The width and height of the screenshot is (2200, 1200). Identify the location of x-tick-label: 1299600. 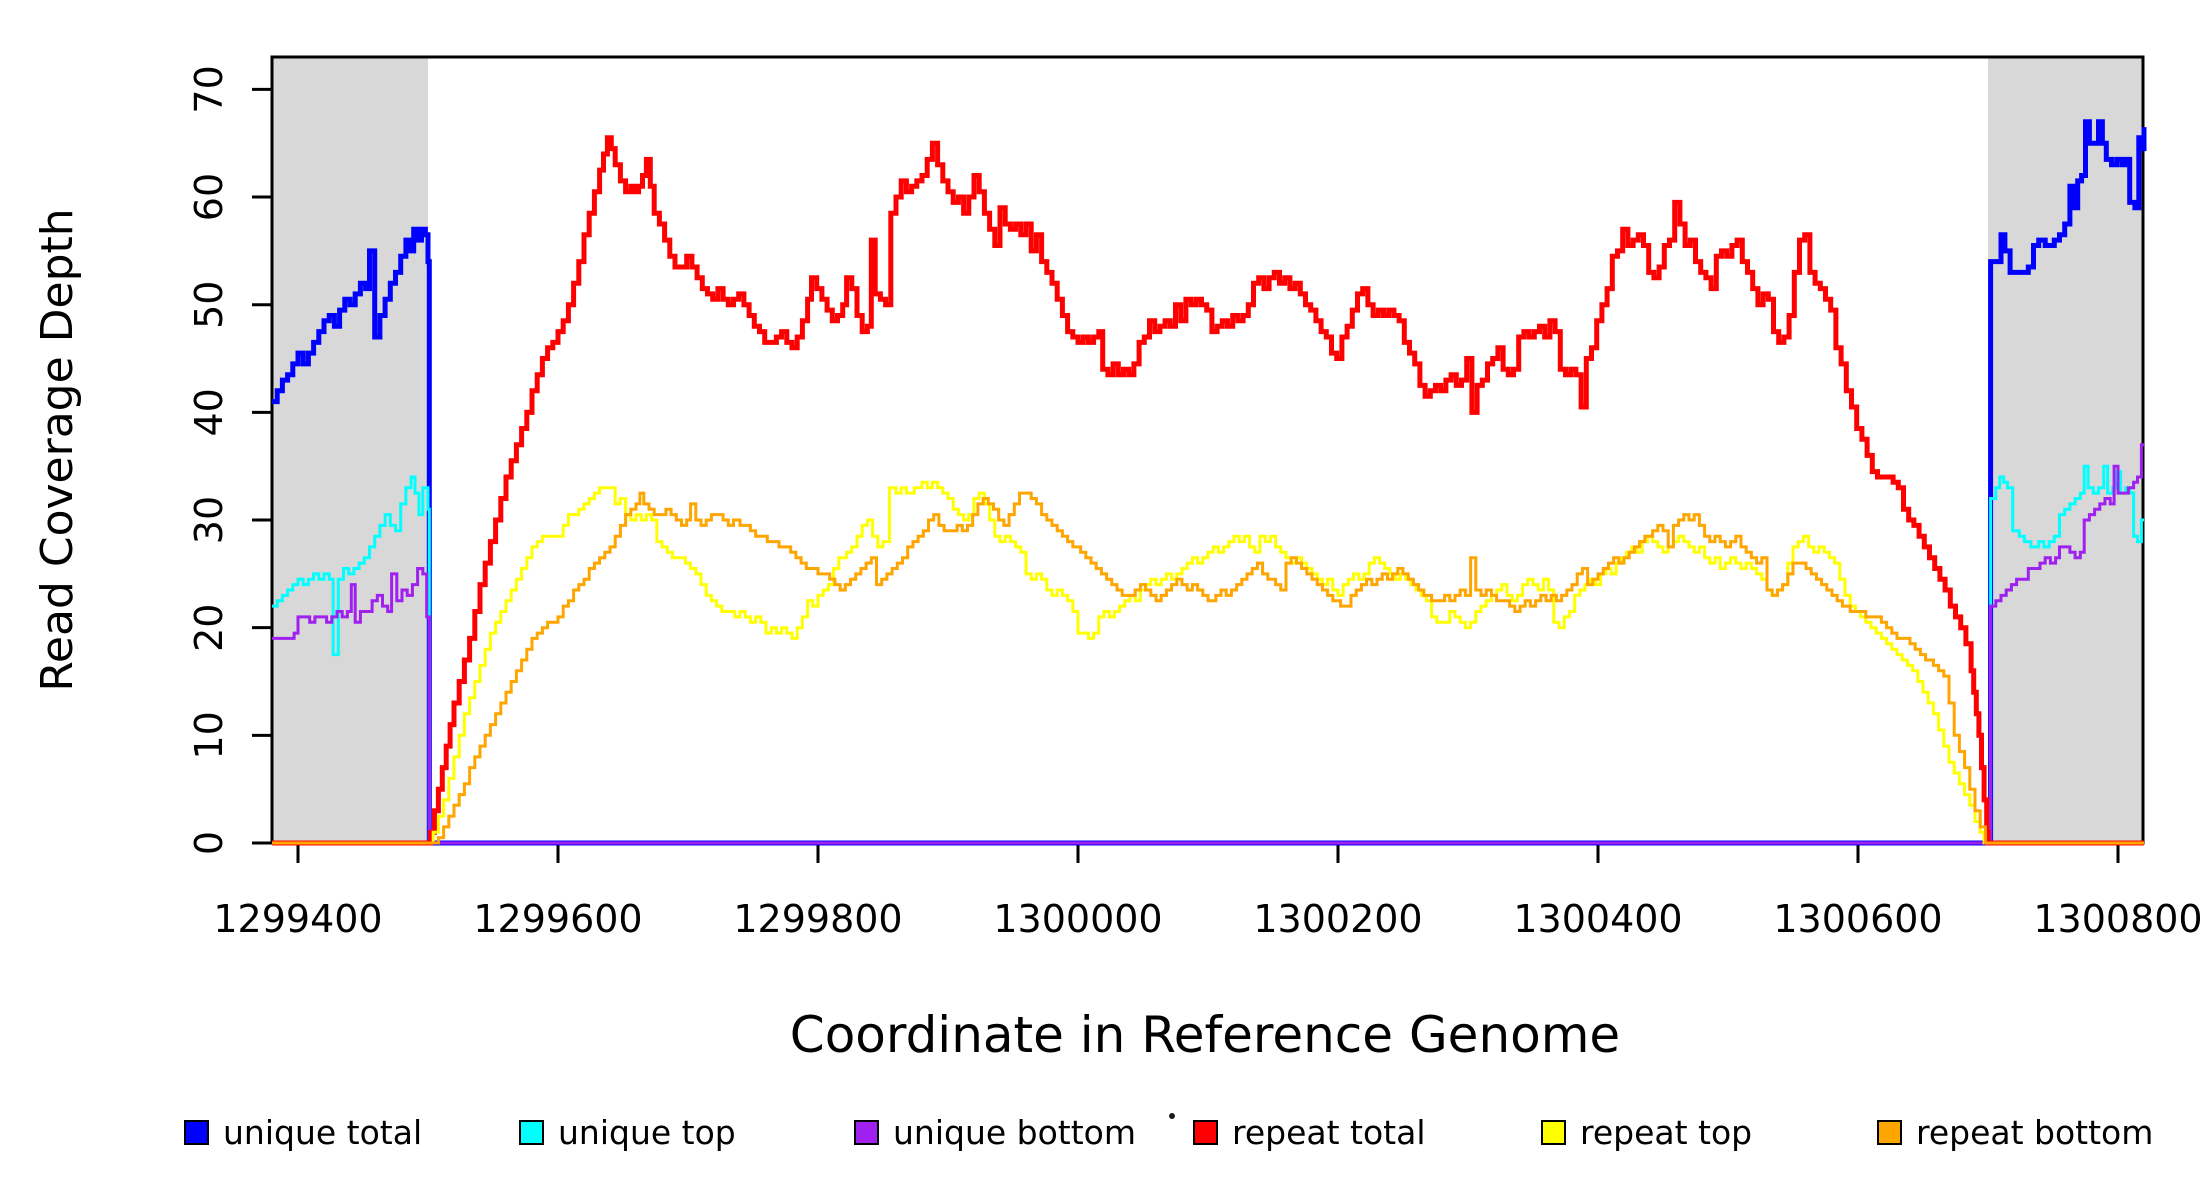
(557, 919).